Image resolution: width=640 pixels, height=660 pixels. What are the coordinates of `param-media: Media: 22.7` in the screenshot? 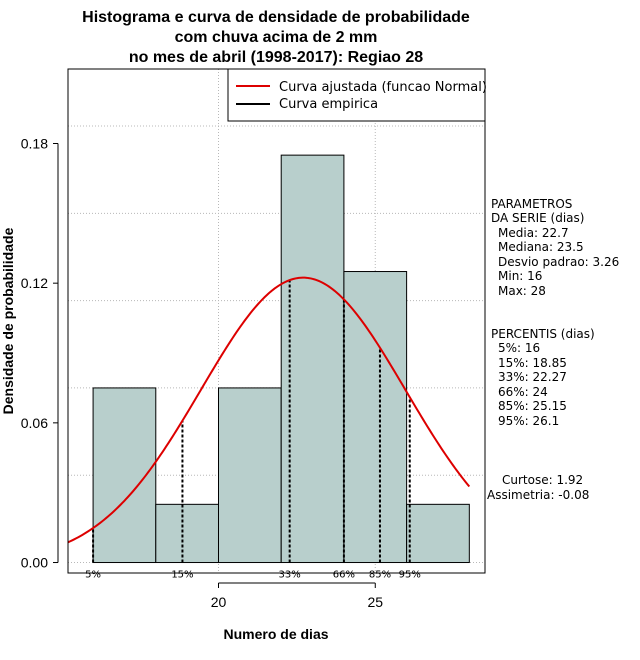 It's located at (533, 233).